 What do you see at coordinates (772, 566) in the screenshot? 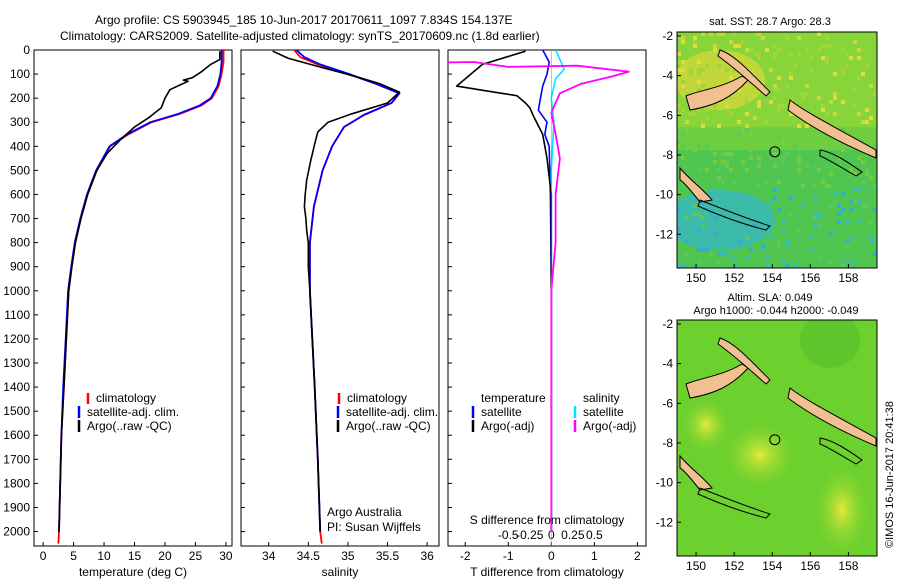
I see `lon-tick-label: 154` at bounding box center [772, 566].